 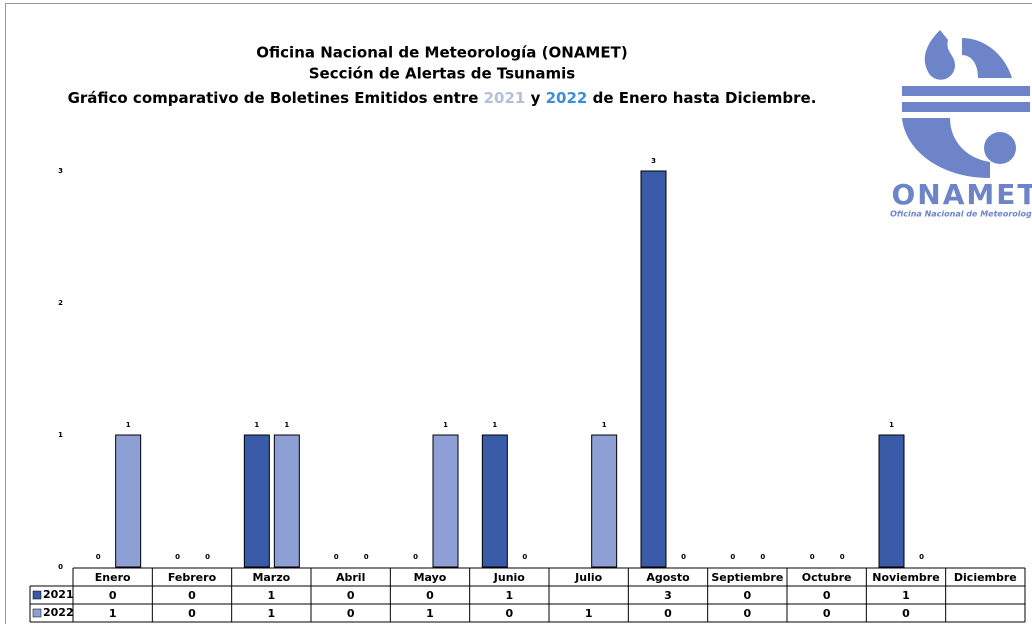 I want to click on logo: ONAMET Oficina Nacional de Meteorología, so click(x=961, y=124).